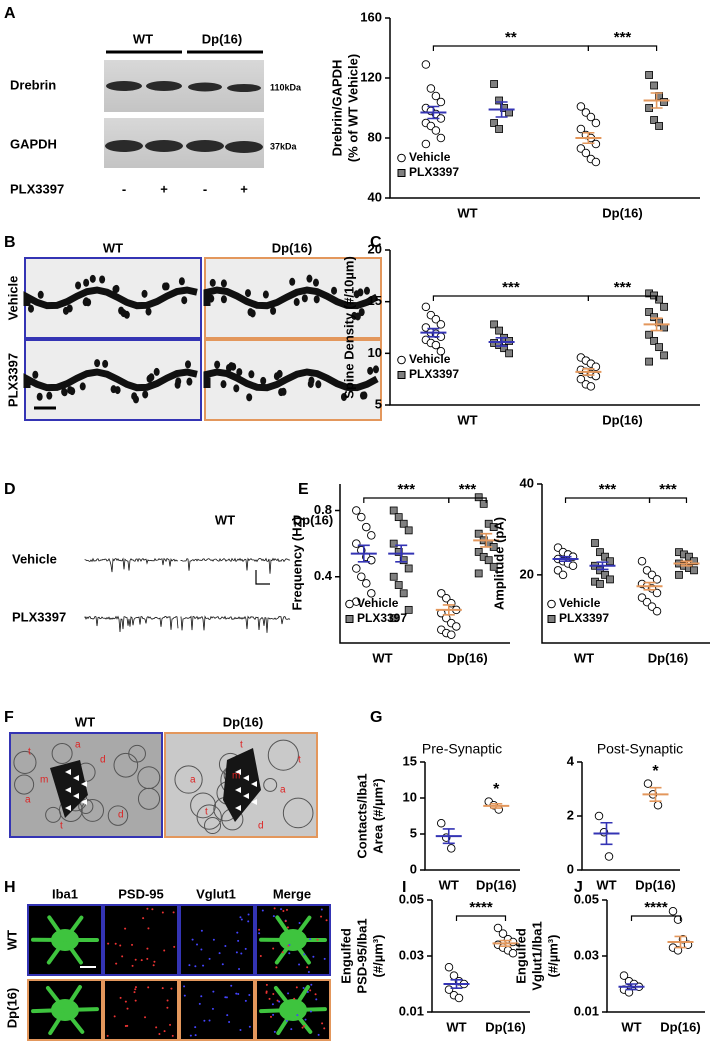  What do you see at coordinates (149, 798) in the screenshot?
I see `organelle` at bounding box center [149, 798].